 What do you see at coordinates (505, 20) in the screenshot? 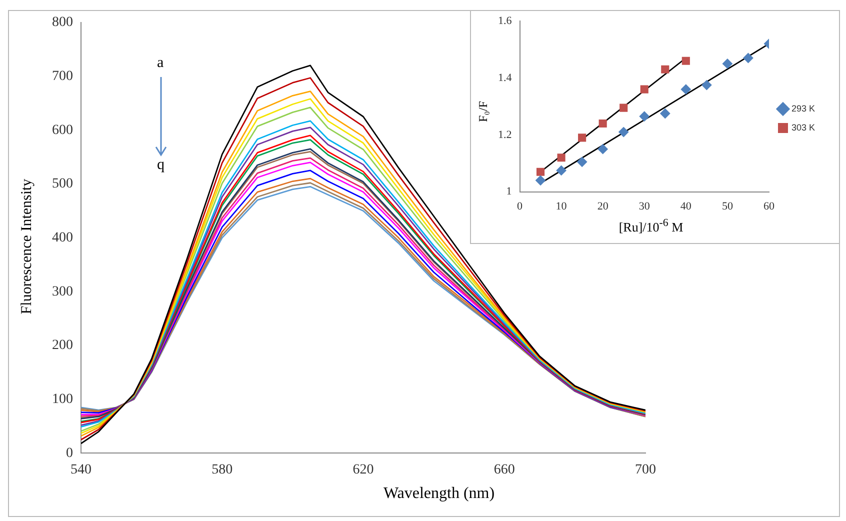
I see `y-tick-label: 1.6` at bounding box center [505, 20].